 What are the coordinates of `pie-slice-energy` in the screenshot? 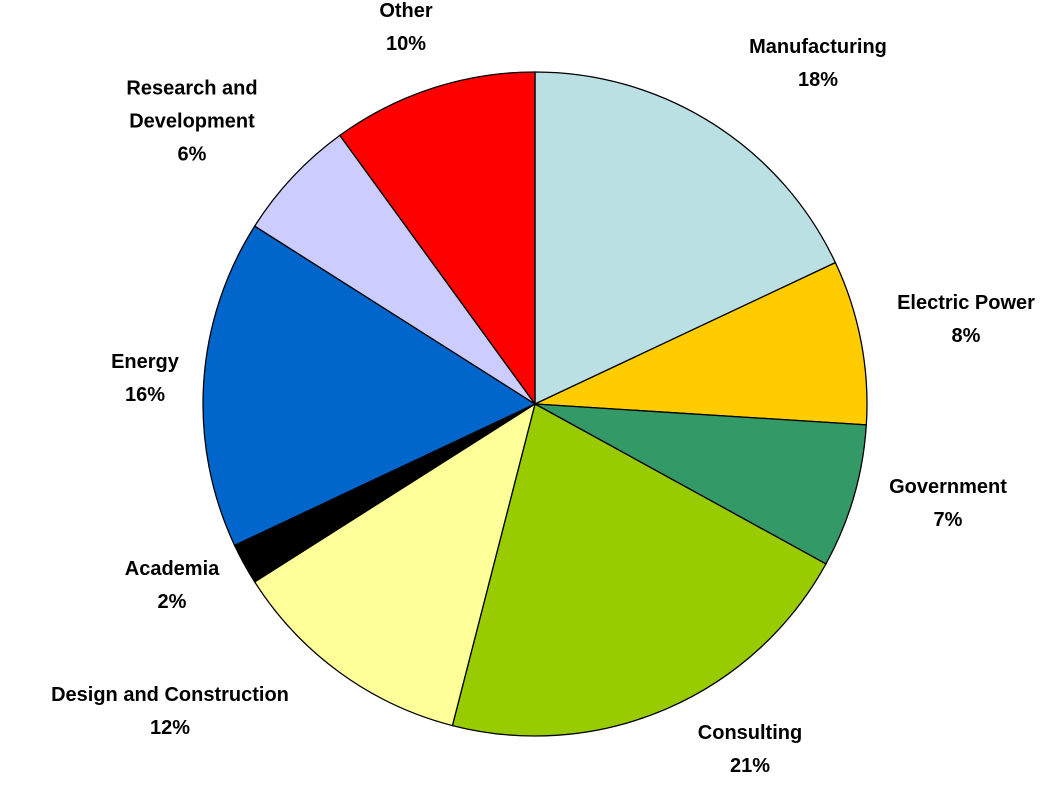 It's located at (369, 386).